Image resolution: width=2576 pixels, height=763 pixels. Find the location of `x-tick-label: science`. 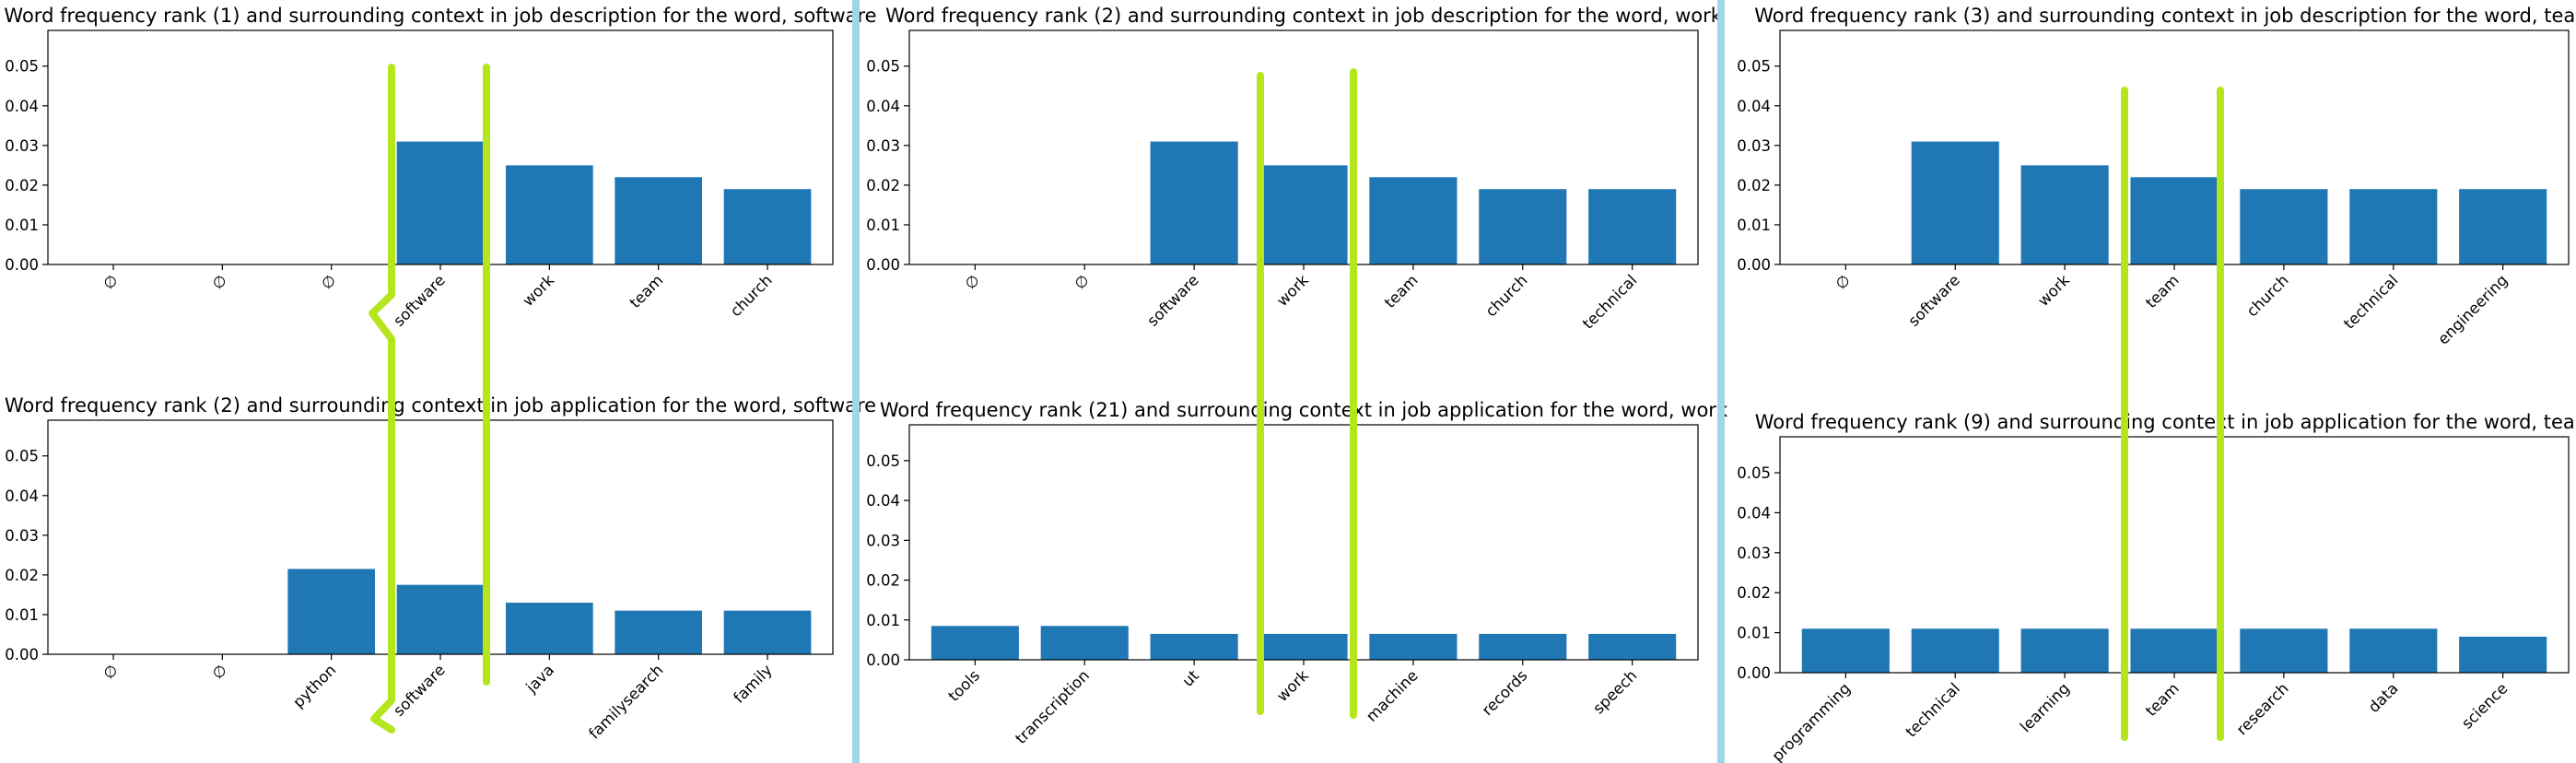

x-tick-label: science is located at coordinates (2484, 705).